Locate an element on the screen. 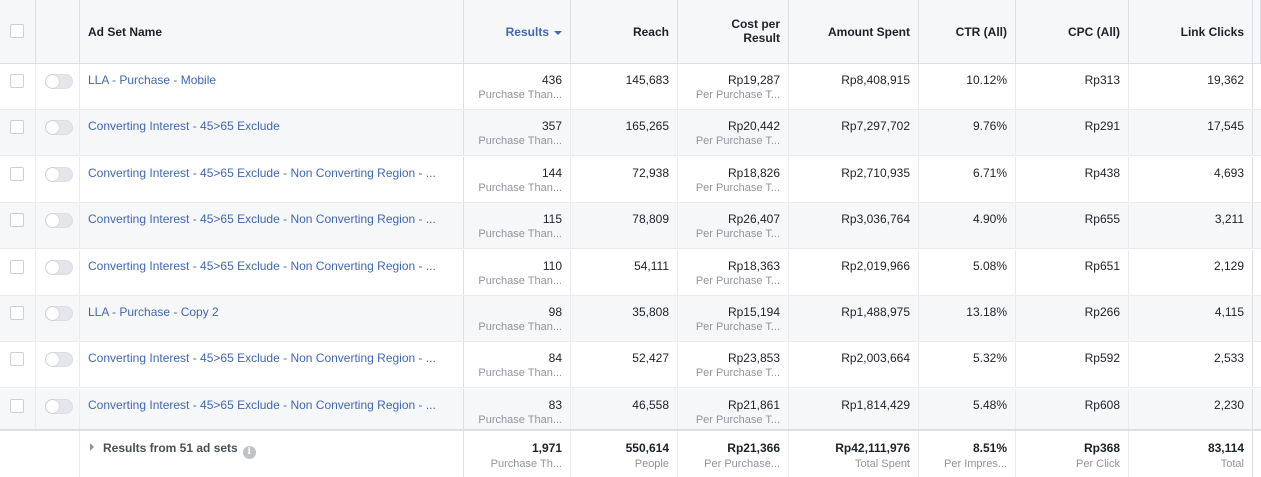 This screenshot has height=477, width=1261. ad-set-name-link: LLA - Purchase - Copy 2 is located at coordinates (153, 312).